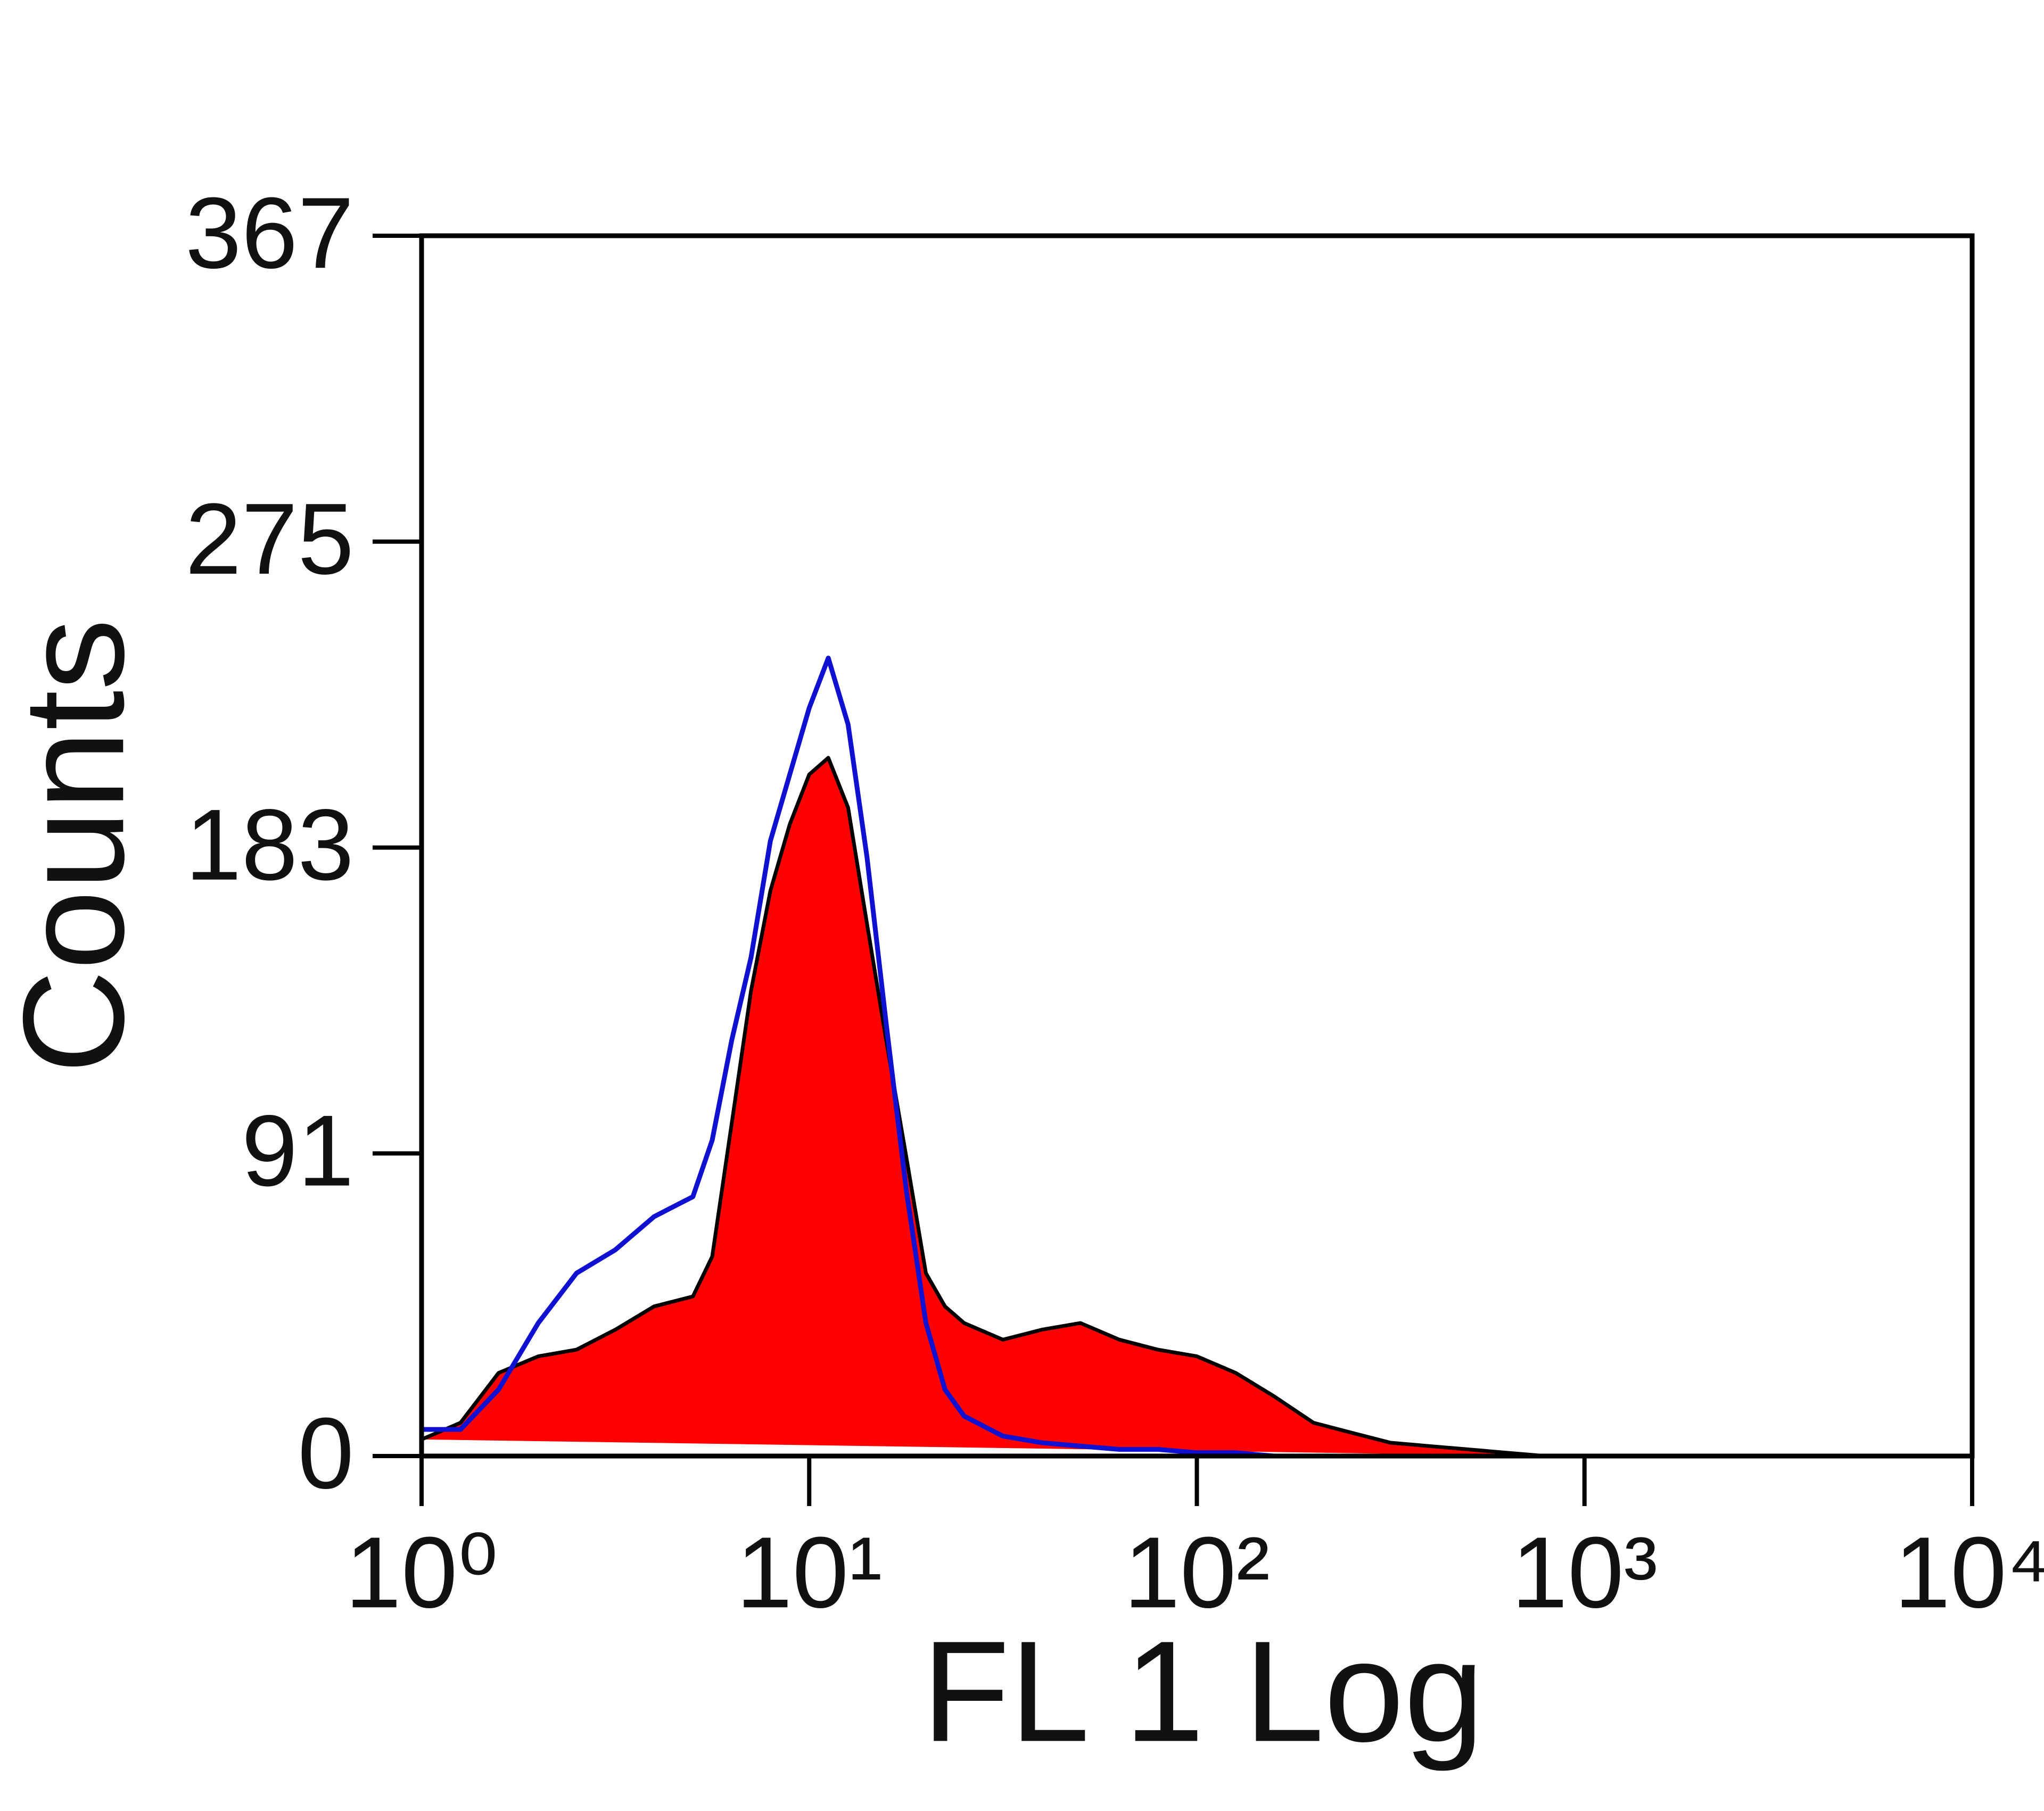  What do you see at coordinates (269, 845) in the screenshot?
I see `y-tick-label: 183` at bounding box center [269, 845].